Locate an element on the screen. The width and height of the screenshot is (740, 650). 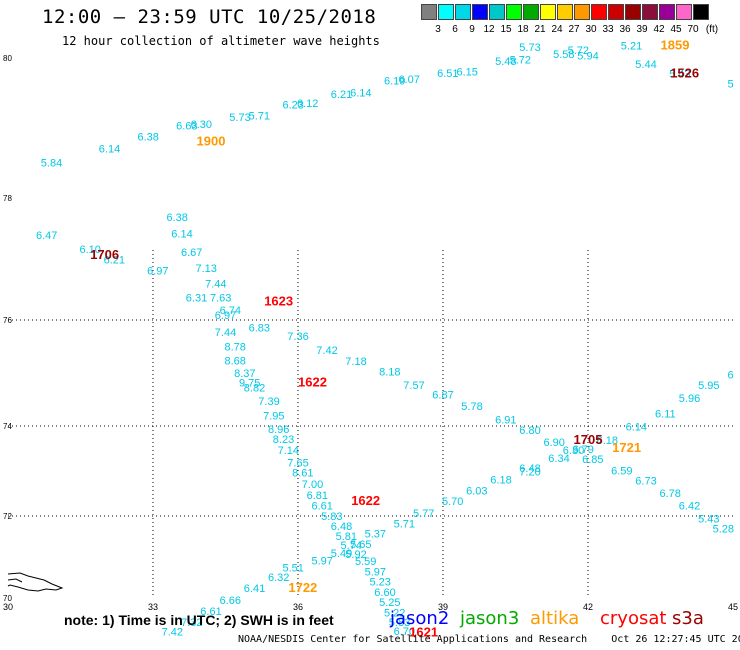
wave-height-label: 7.57 is located at coordinates (413, 386).